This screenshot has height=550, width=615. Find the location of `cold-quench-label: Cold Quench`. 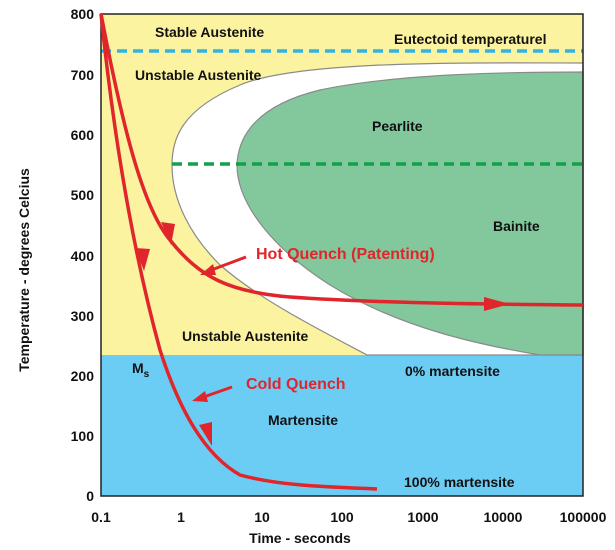

cold-quench-label: Cold Quench is located at coordinates (296, 384).